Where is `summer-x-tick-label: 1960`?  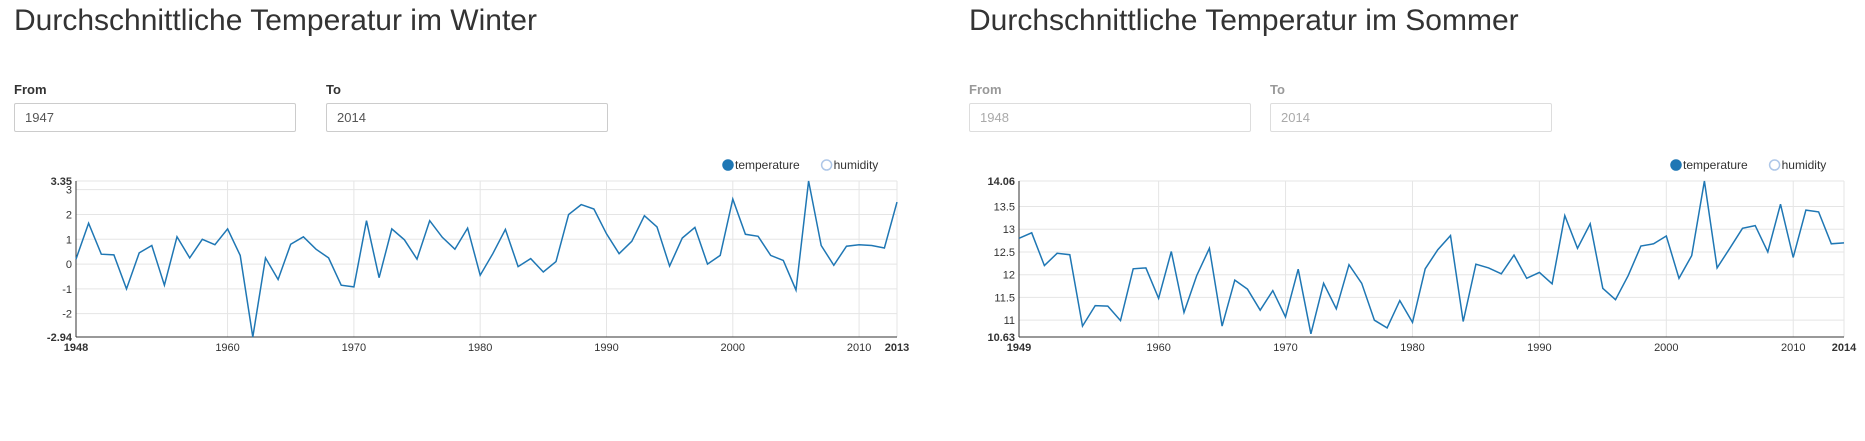
summer-x-tick-label: 1960 is located at coordinates (1158, 348).